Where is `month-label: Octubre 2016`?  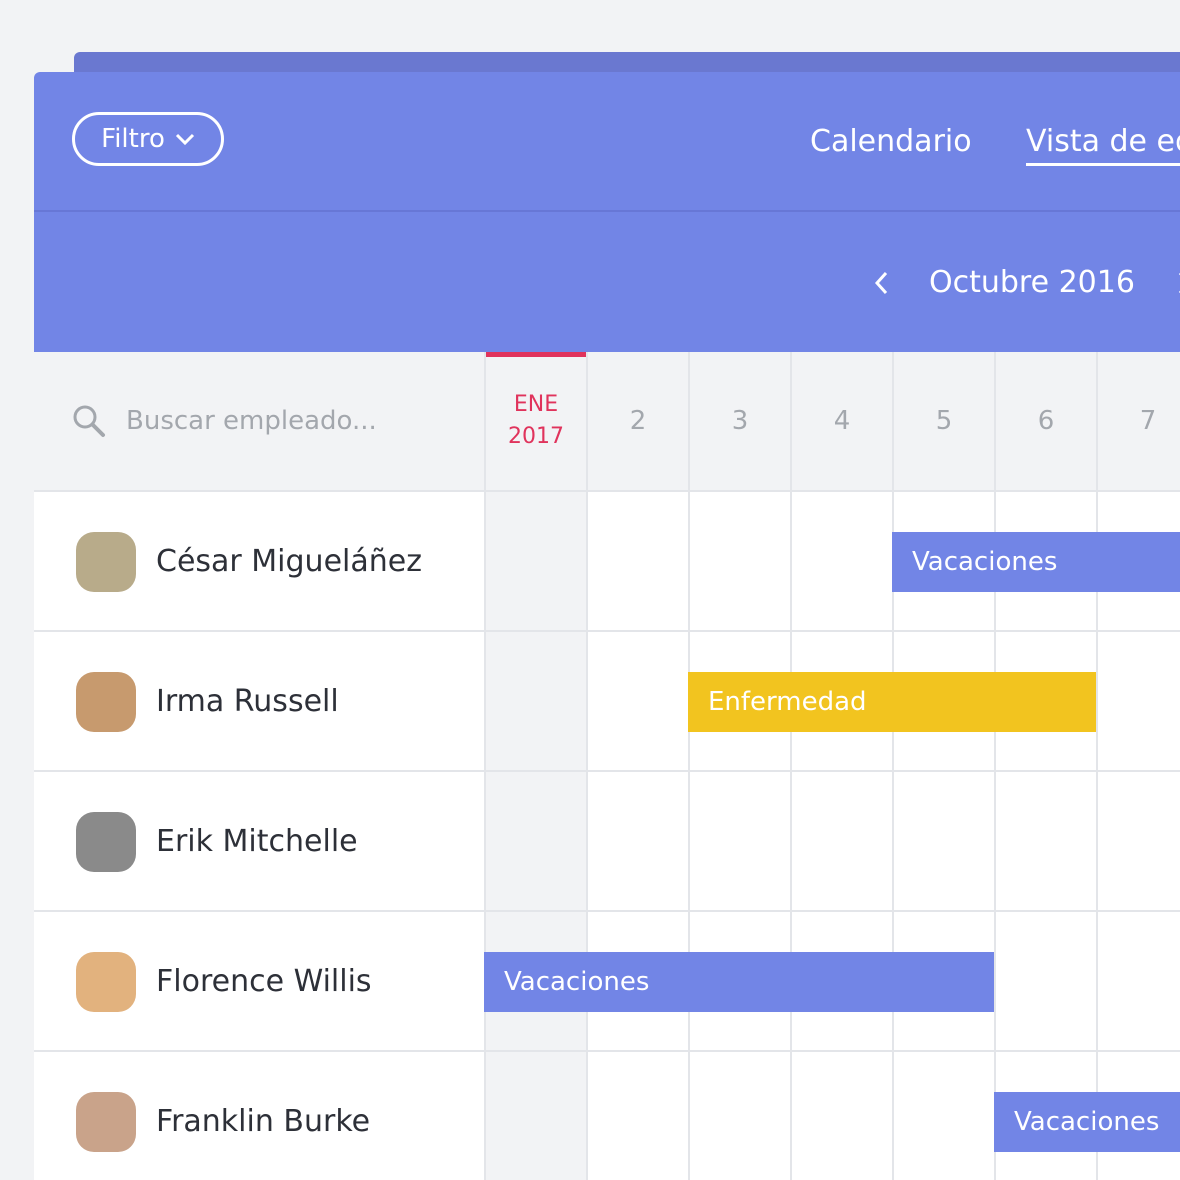 month-label: Octubre 2016 is located at coordinates (1032, 282).